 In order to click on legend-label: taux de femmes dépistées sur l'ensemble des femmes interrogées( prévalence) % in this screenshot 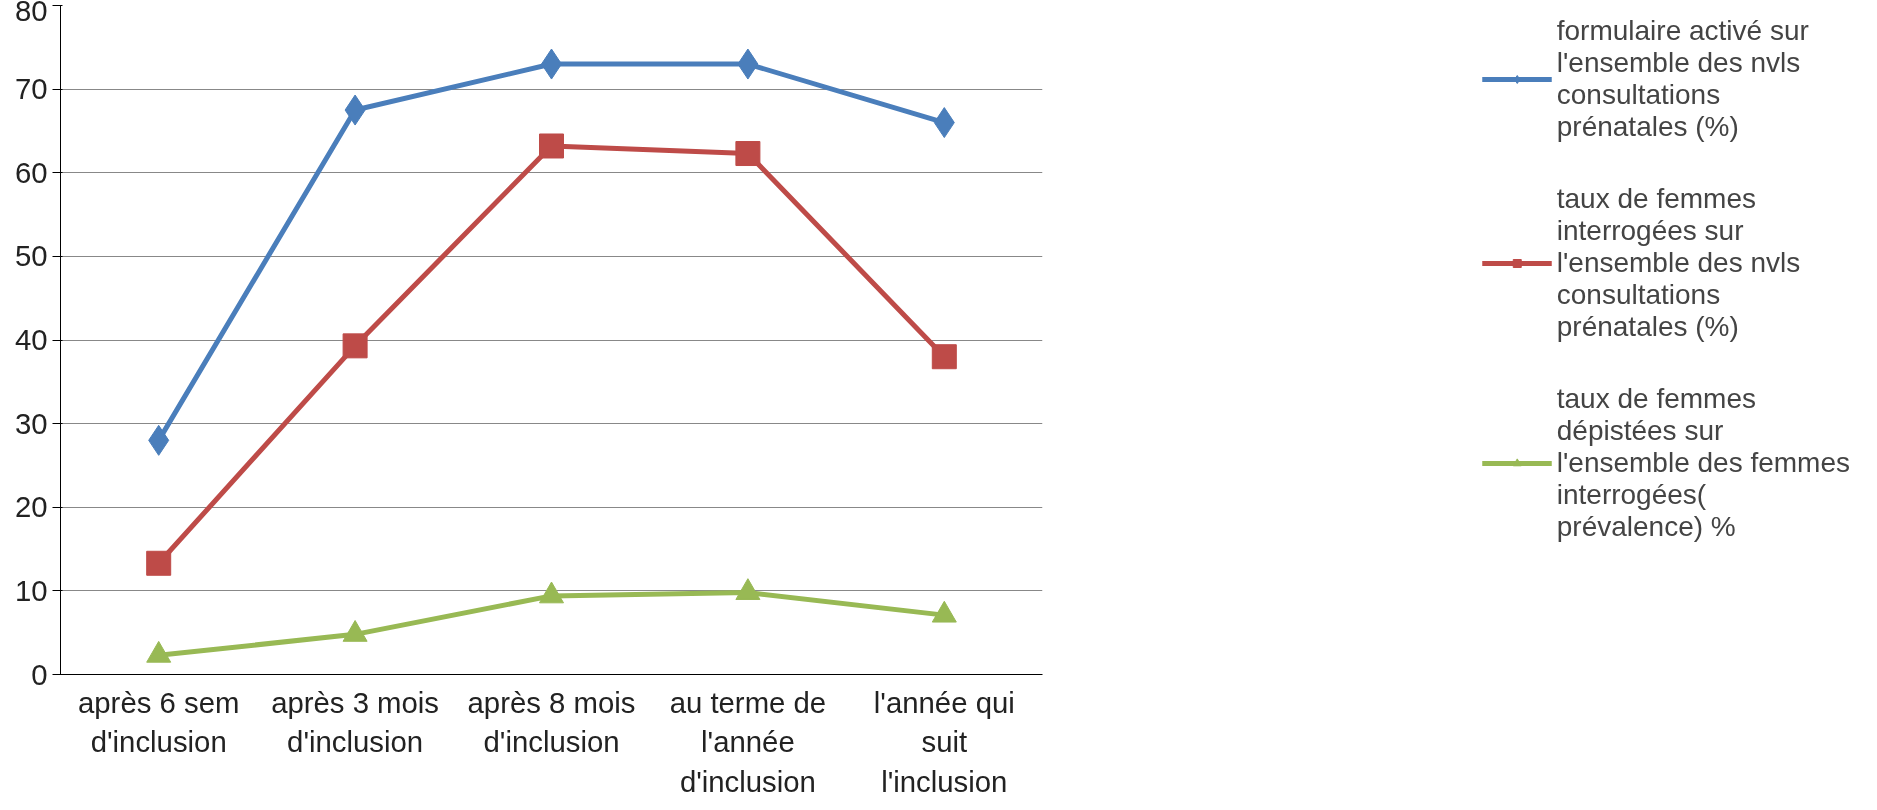, I will do `click(1703, 463)`.